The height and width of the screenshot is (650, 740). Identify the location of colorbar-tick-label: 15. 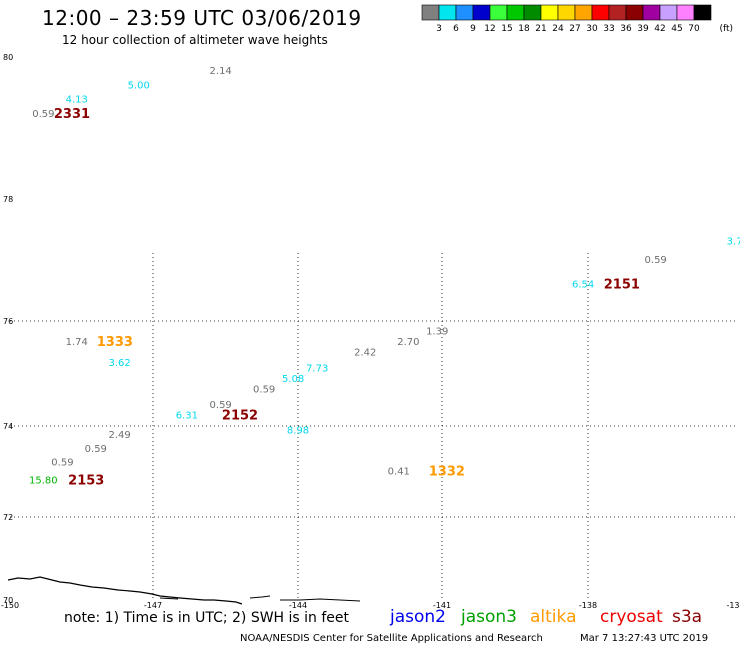
(506, 29).